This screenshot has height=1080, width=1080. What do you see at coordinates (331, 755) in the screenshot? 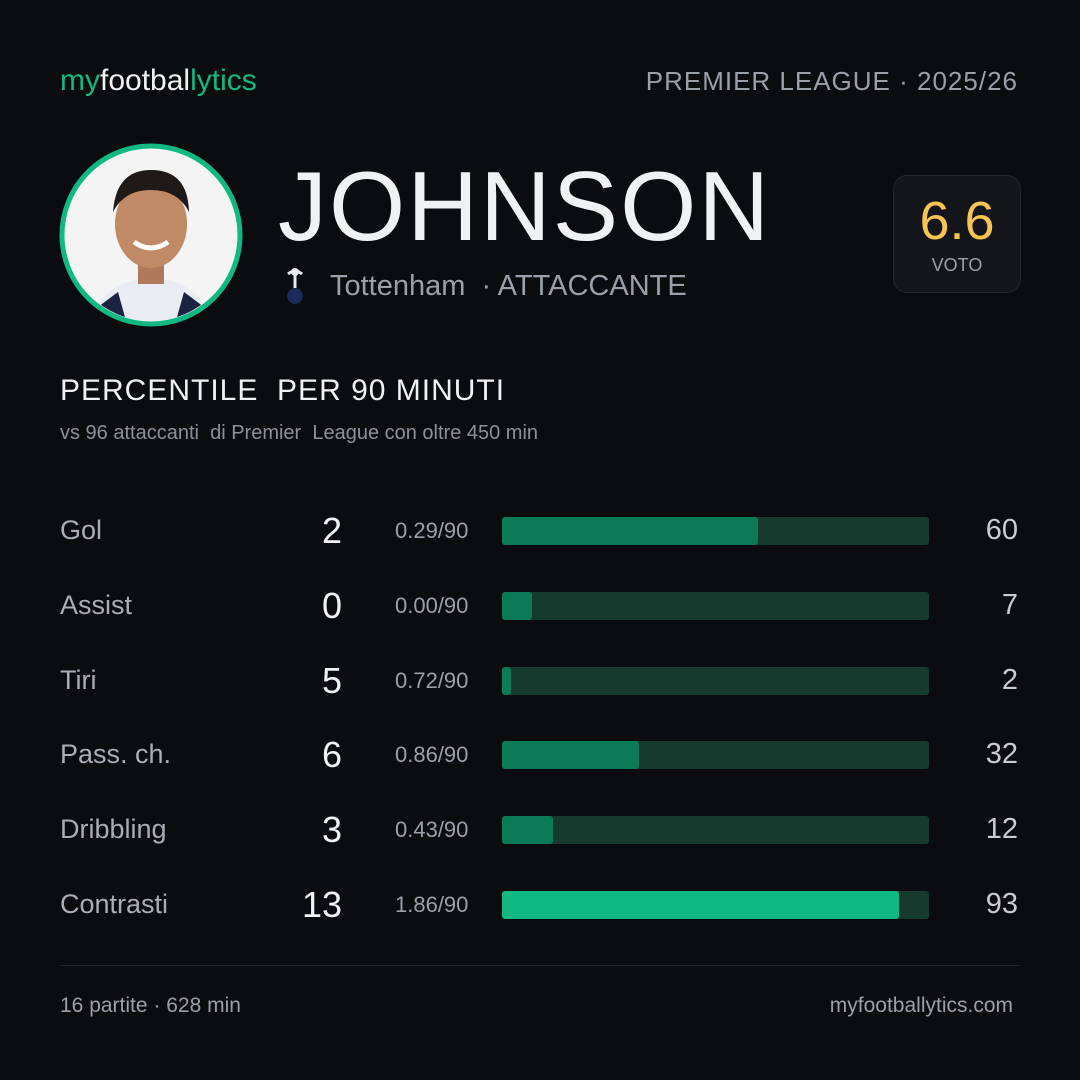
I see `stat-total: 6` at bounding box center [331, 755].